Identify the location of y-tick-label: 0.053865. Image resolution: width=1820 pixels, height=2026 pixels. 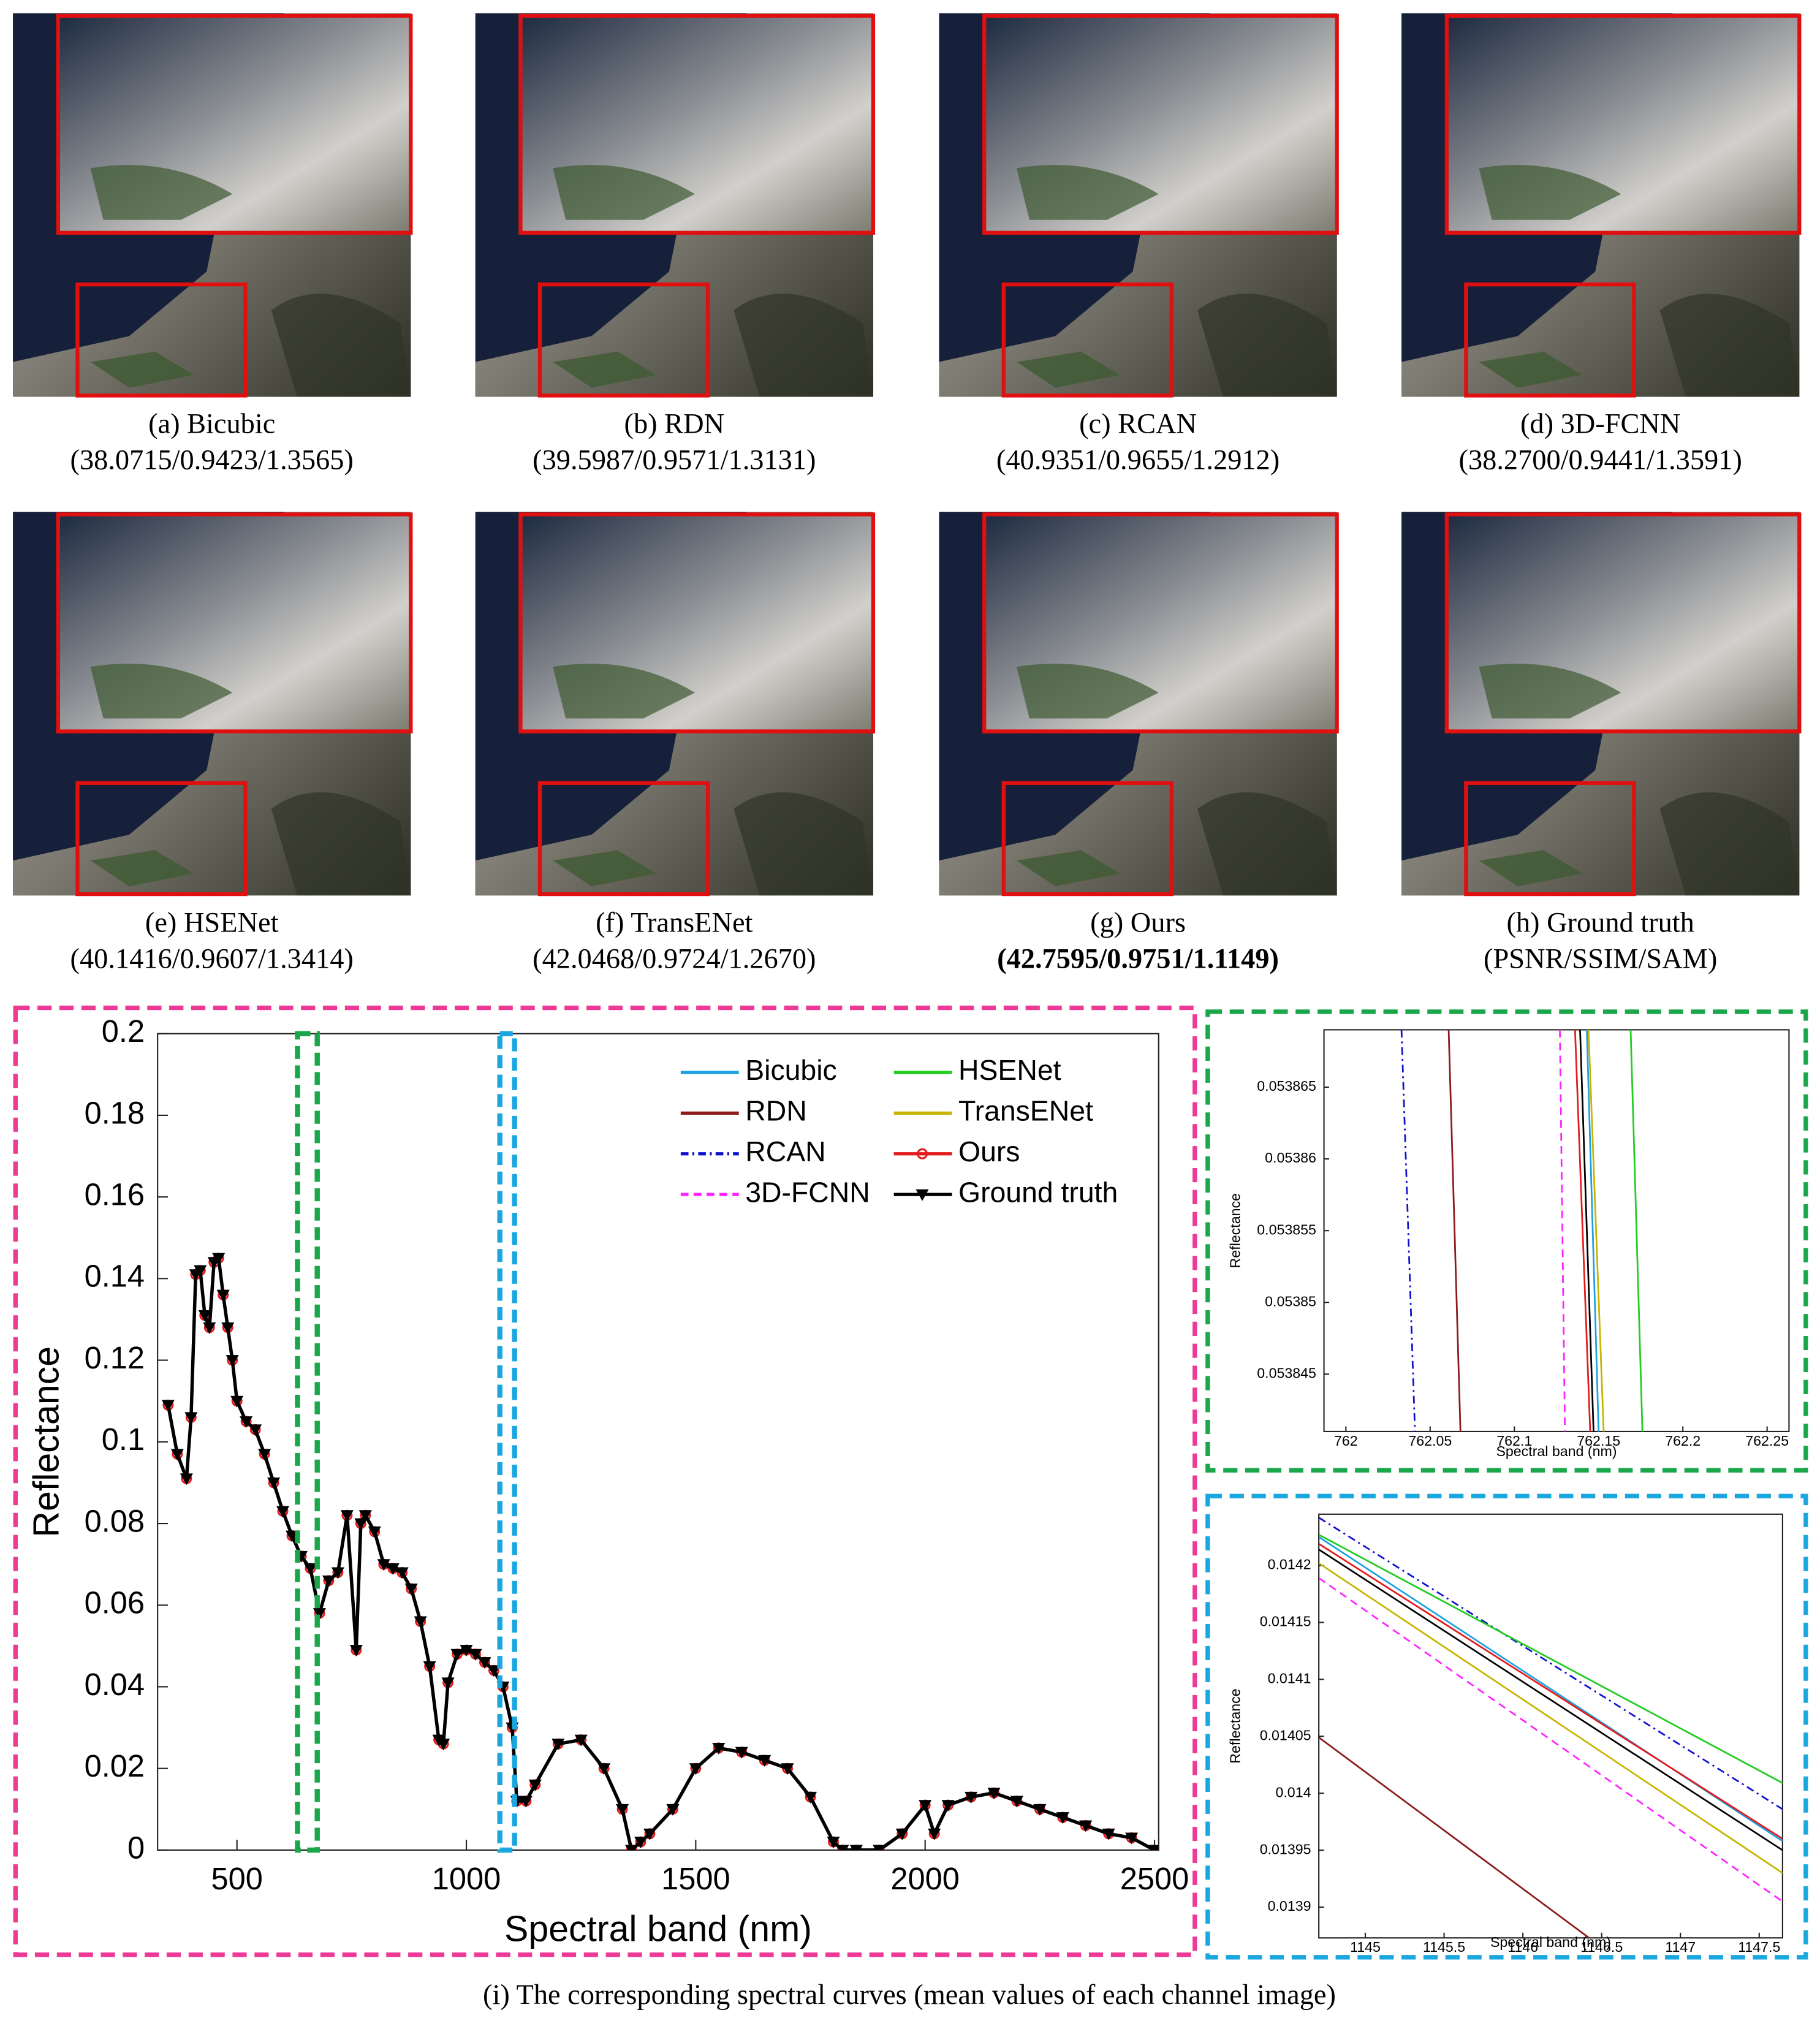
(1286, 1086).